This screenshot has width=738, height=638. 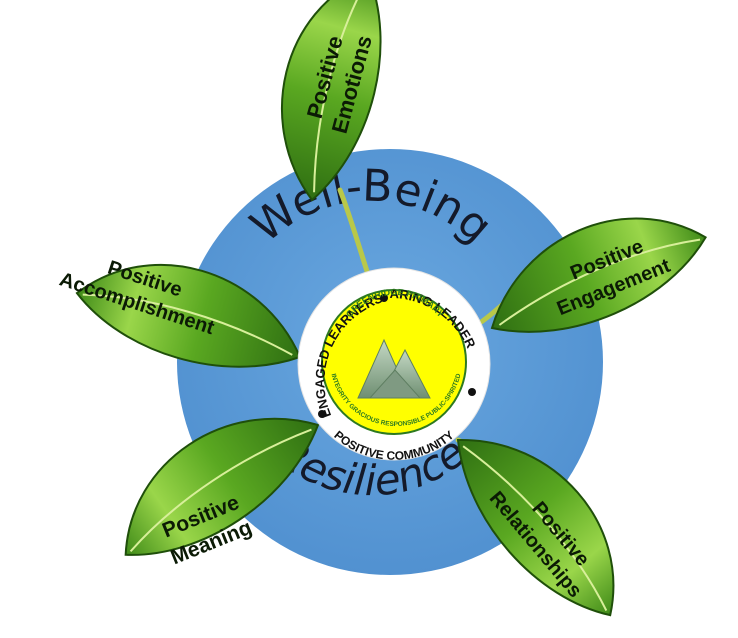 What do you see at coordinates (394, 368) in the screenshot?
I see `mountains-logo` at bounding box center [394, 368].